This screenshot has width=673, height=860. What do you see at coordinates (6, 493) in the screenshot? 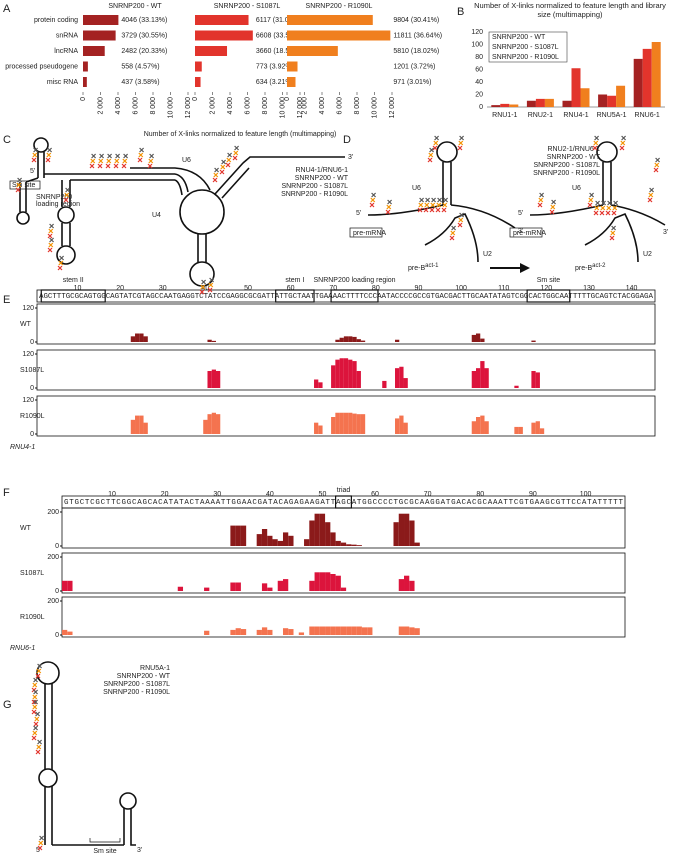
I see `panel-label: F` at bounding box center [6, 493].